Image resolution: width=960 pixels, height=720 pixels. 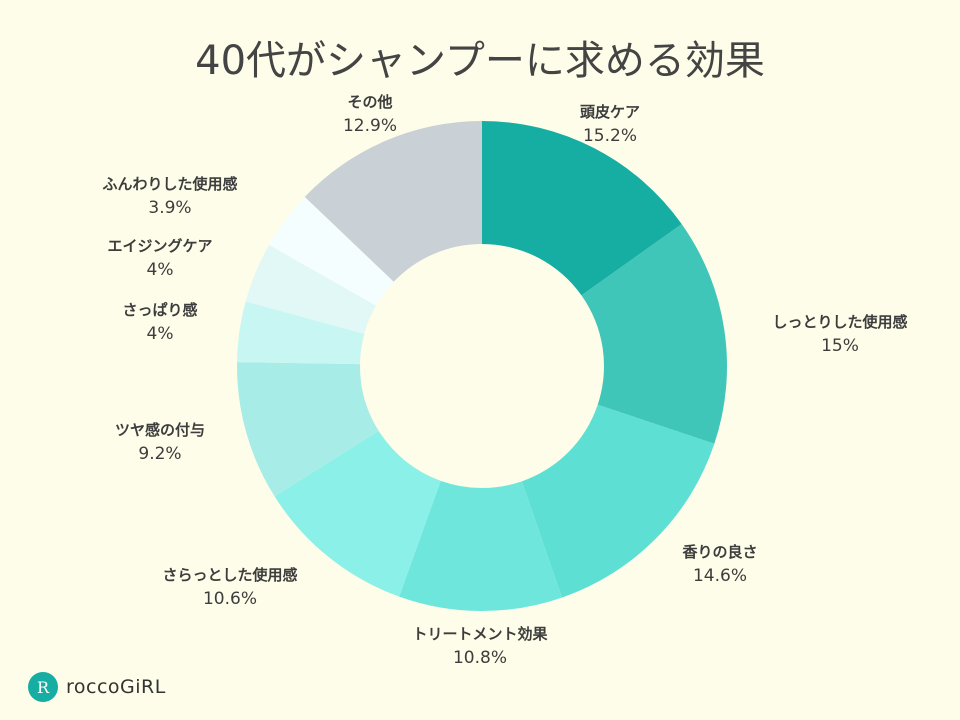 I want to click on slice-label-value: 15.2%, so click(x=610, y=136).